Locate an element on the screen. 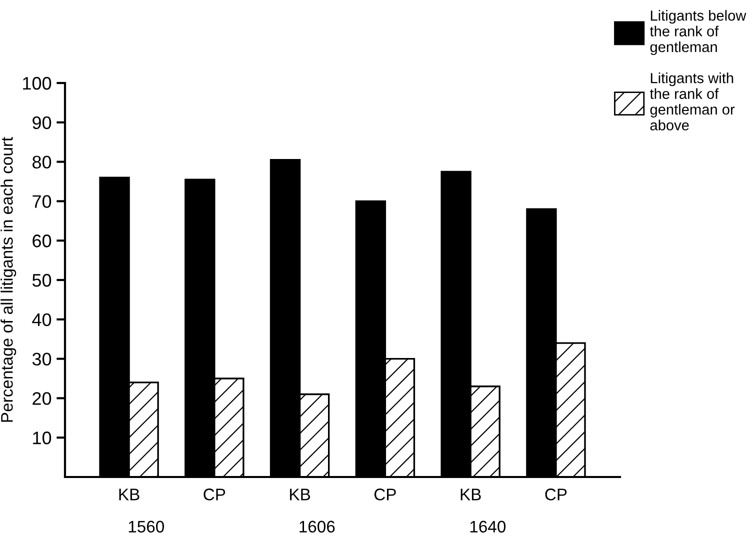  legend-label: Litigants with the rank of gentleman or above is located at coordinates (692, 101).